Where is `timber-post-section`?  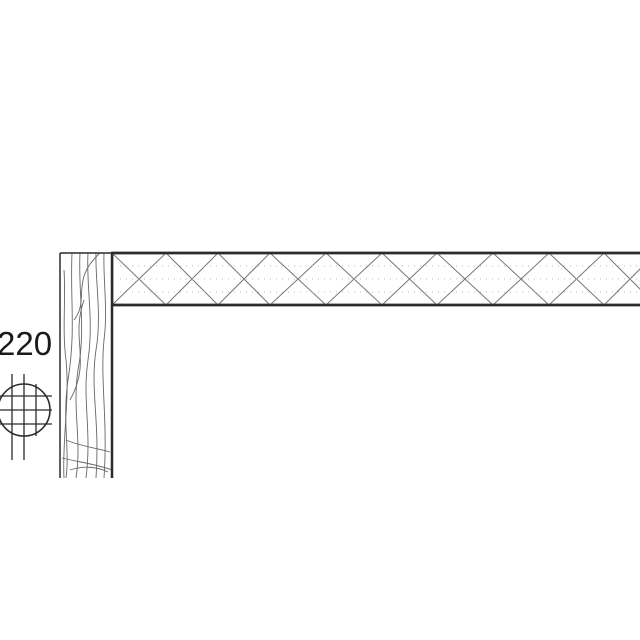
timber-post-section is located at coordinates (86, 365).